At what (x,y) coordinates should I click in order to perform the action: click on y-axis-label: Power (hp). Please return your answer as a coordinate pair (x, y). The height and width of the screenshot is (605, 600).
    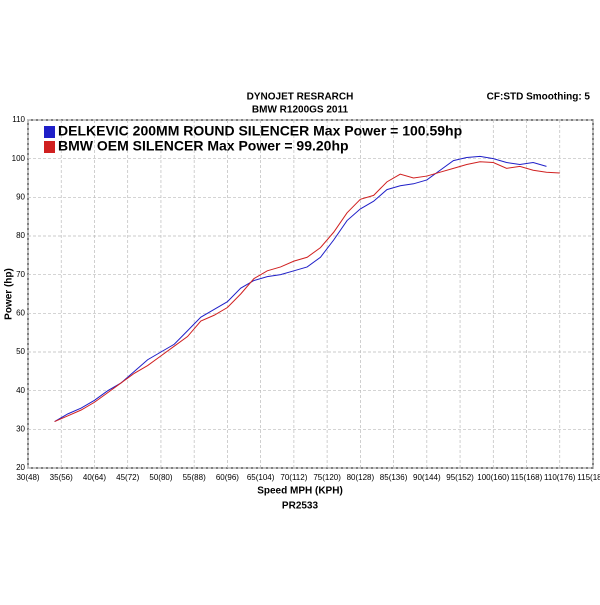
    Looking at the image, I should click on (9, 294).